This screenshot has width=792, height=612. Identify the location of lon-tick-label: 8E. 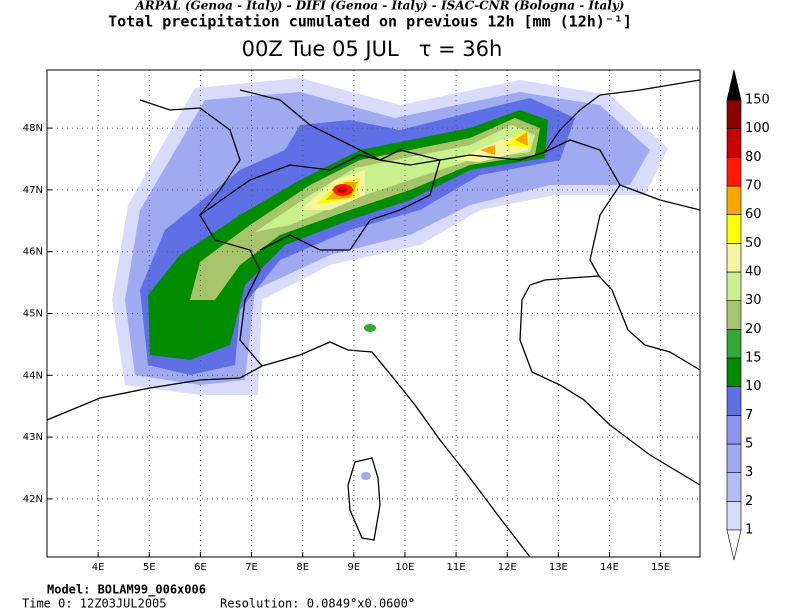
(302, 567).